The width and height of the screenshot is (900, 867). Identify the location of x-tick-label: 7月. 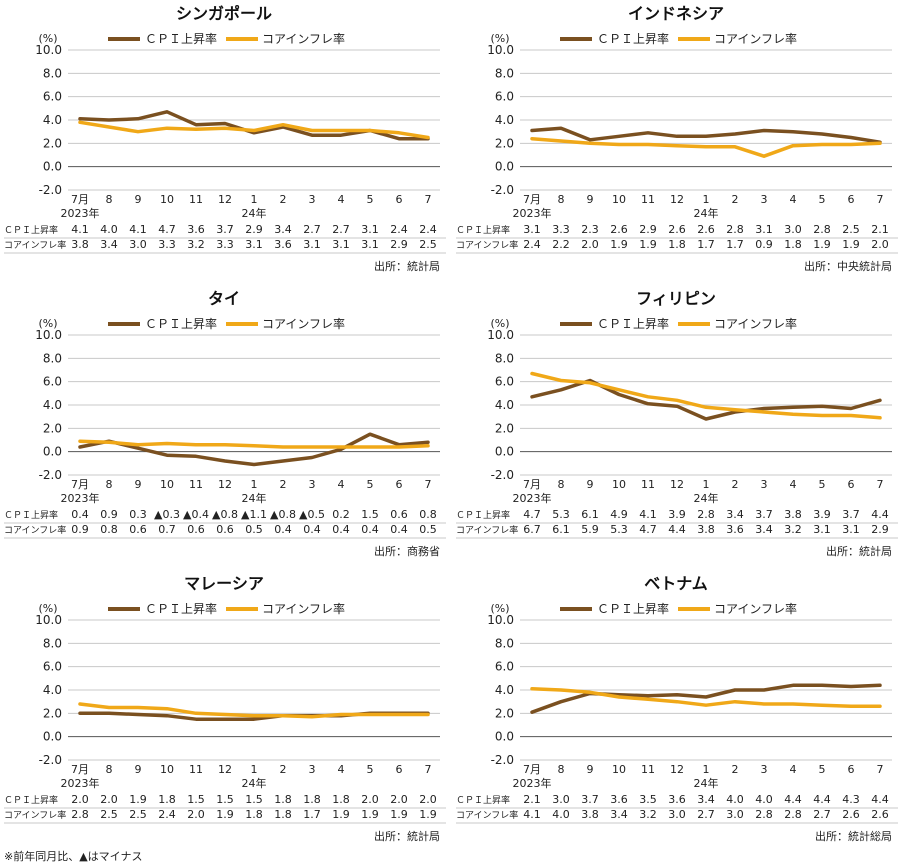
(532, 484).